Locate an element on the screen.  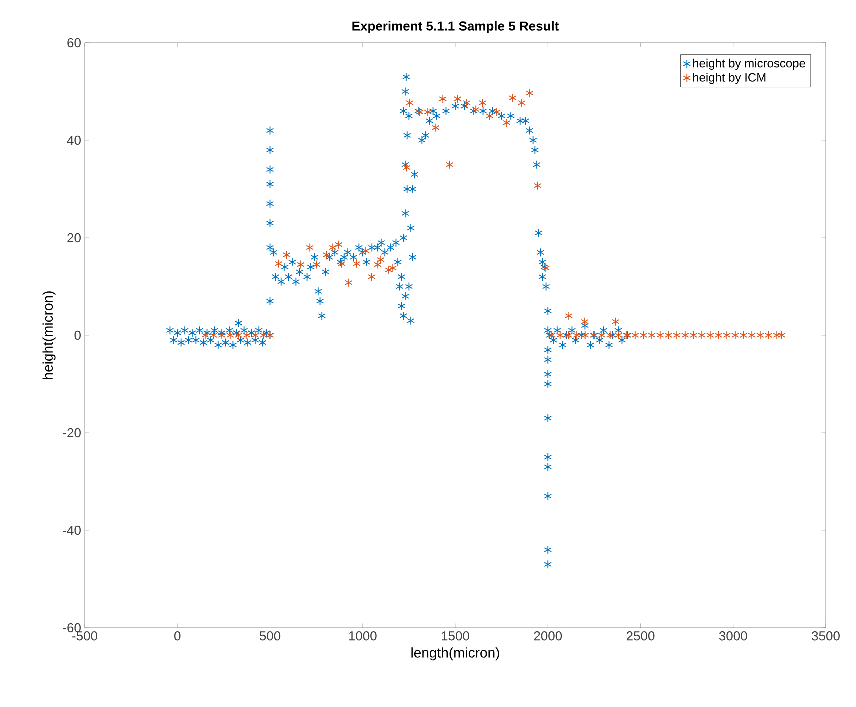
y-tick-label: -60 is located at coordinates (72, 628).